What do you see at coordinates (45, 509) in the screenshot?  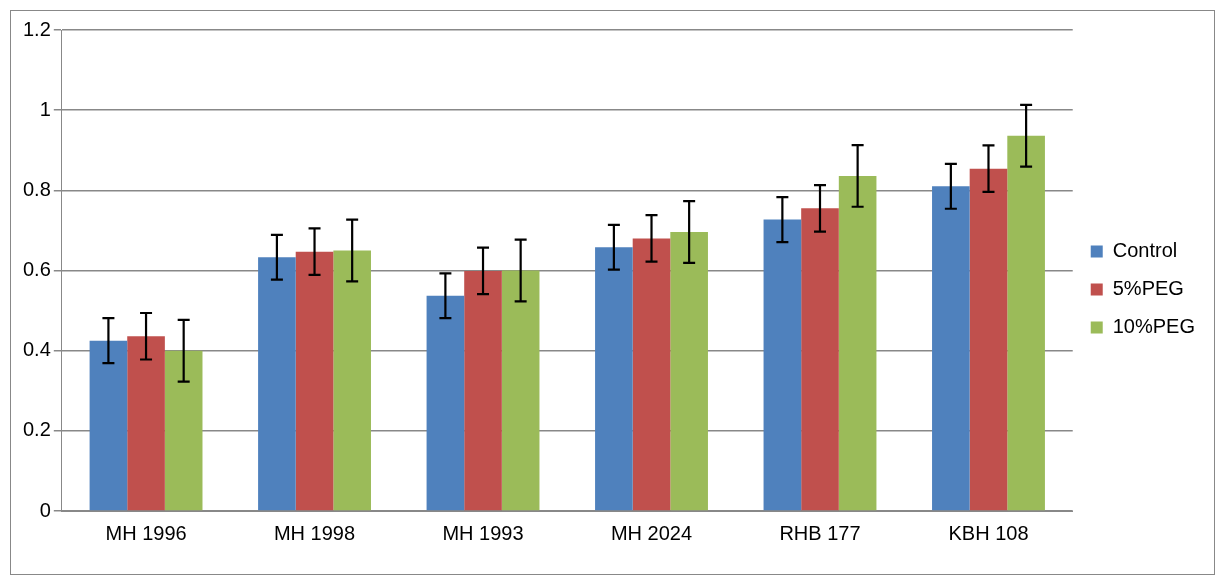 I see `y-tick-label: 0` at bounding box center [45, 509].